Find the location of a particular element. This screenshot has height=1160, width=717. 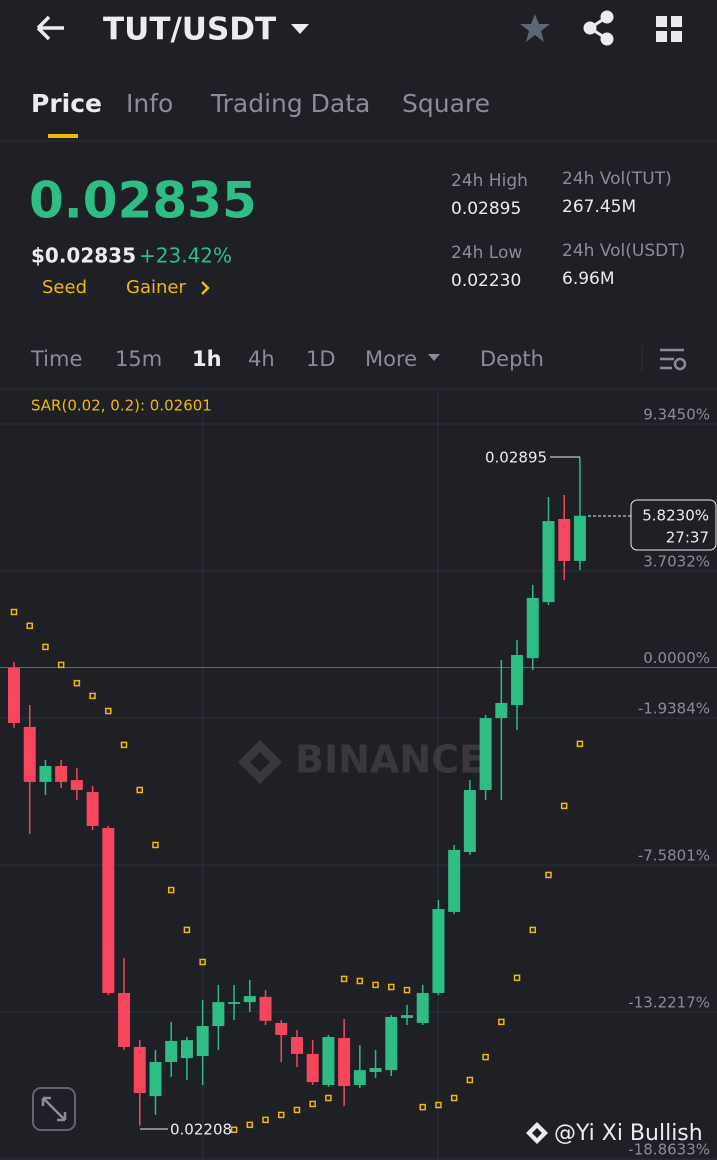

tag: Gainer is located at coordinates (156, 287).